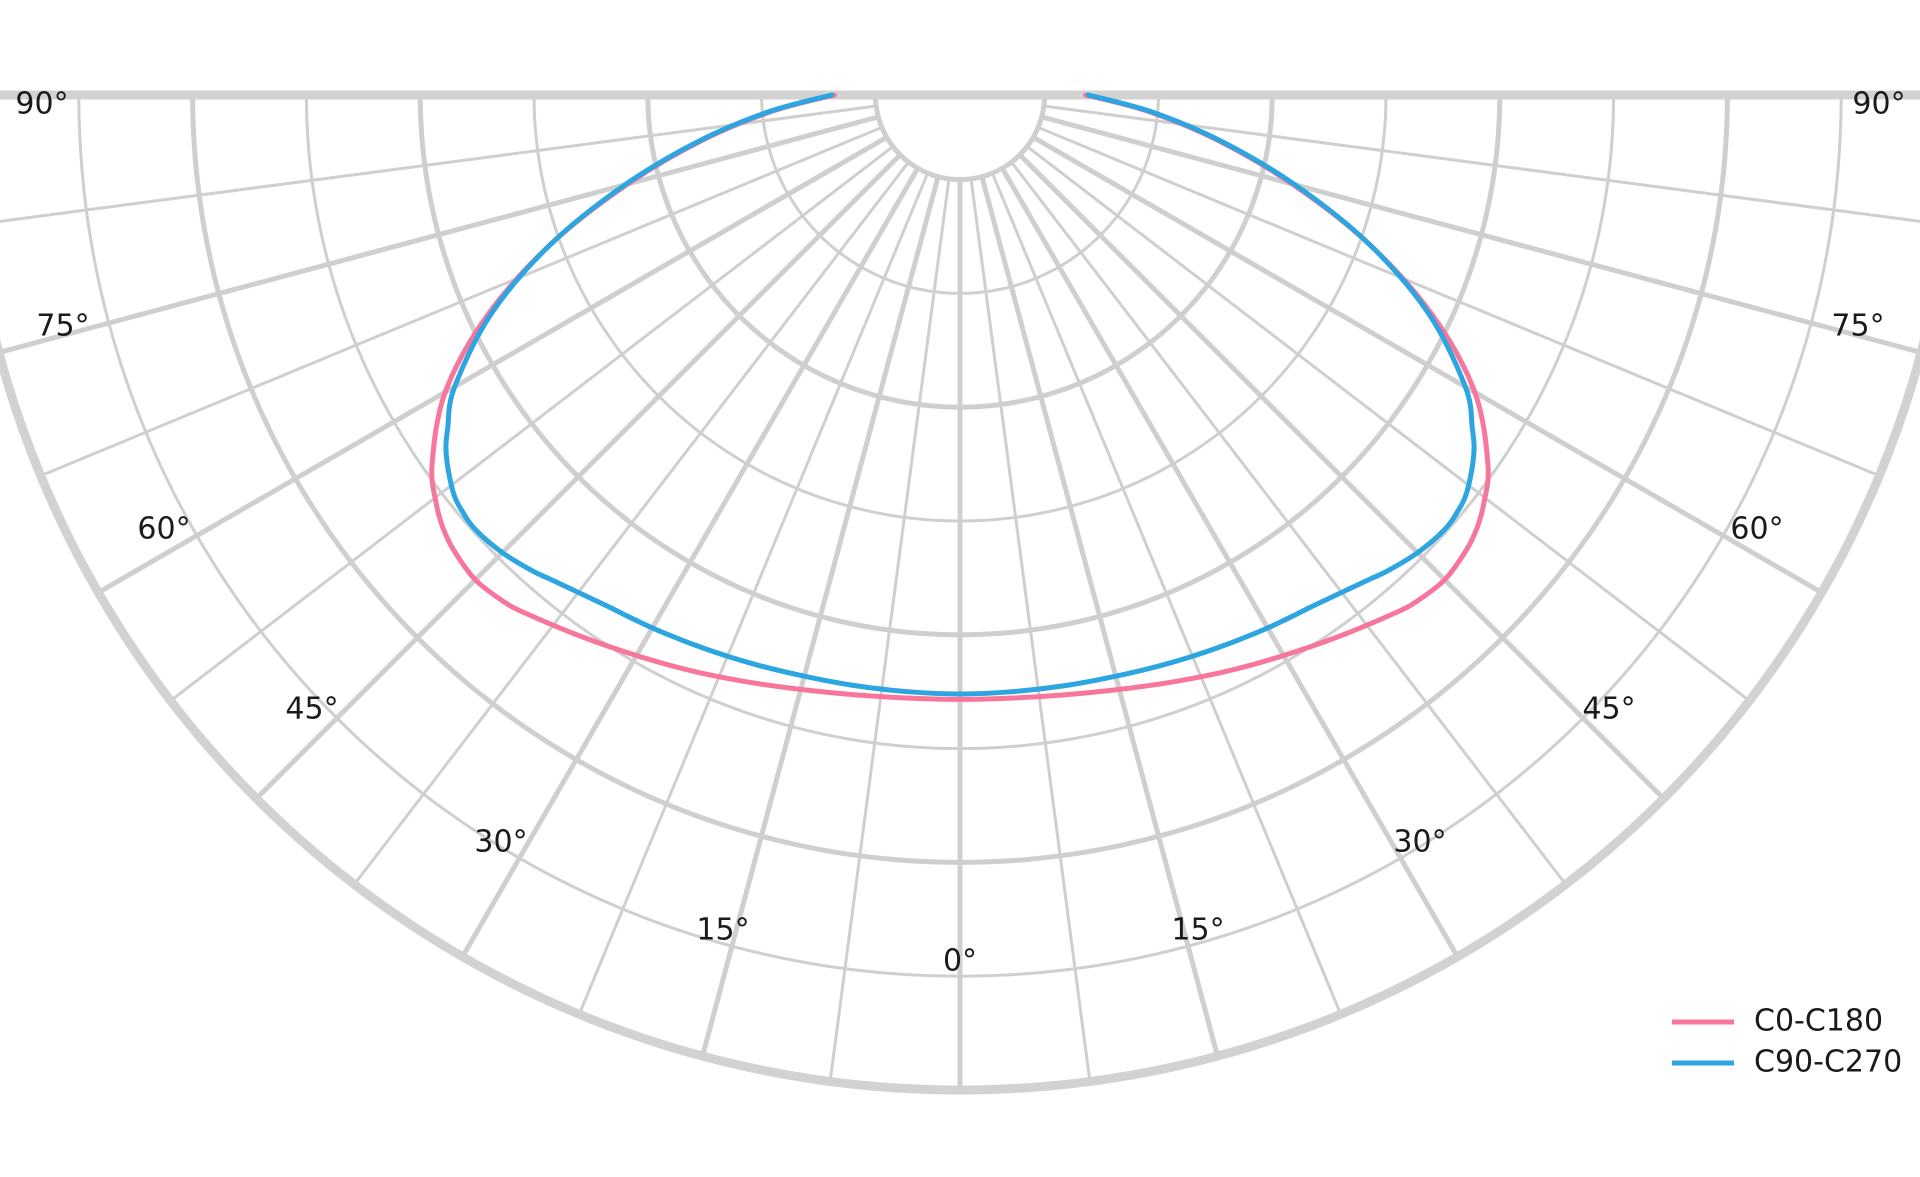 The height and width of the screenshot is (1177, 1920). I want to click on legend-label-c0-c180: C0-C180, so click(1818, 1021).